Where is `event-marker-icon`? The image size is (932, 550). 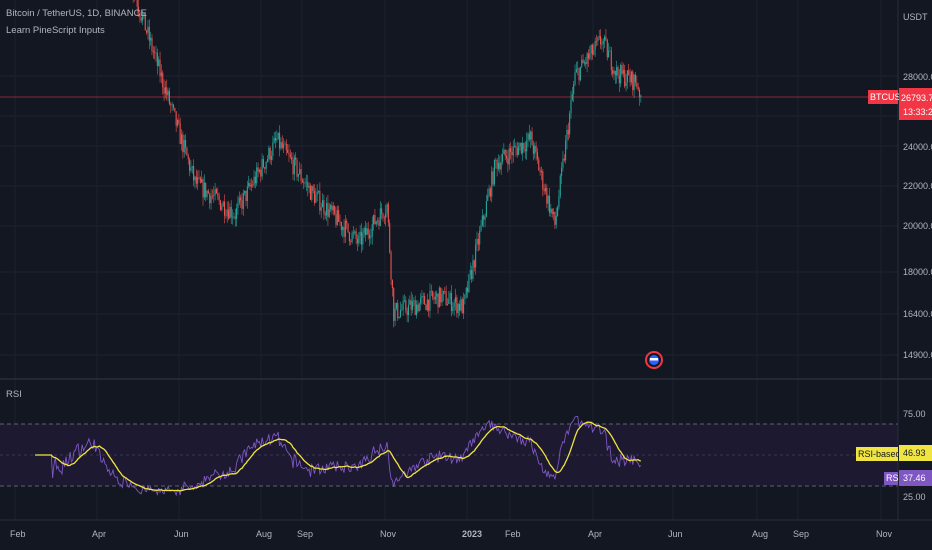 event-marker-icon is located at coordinates (654, 360).